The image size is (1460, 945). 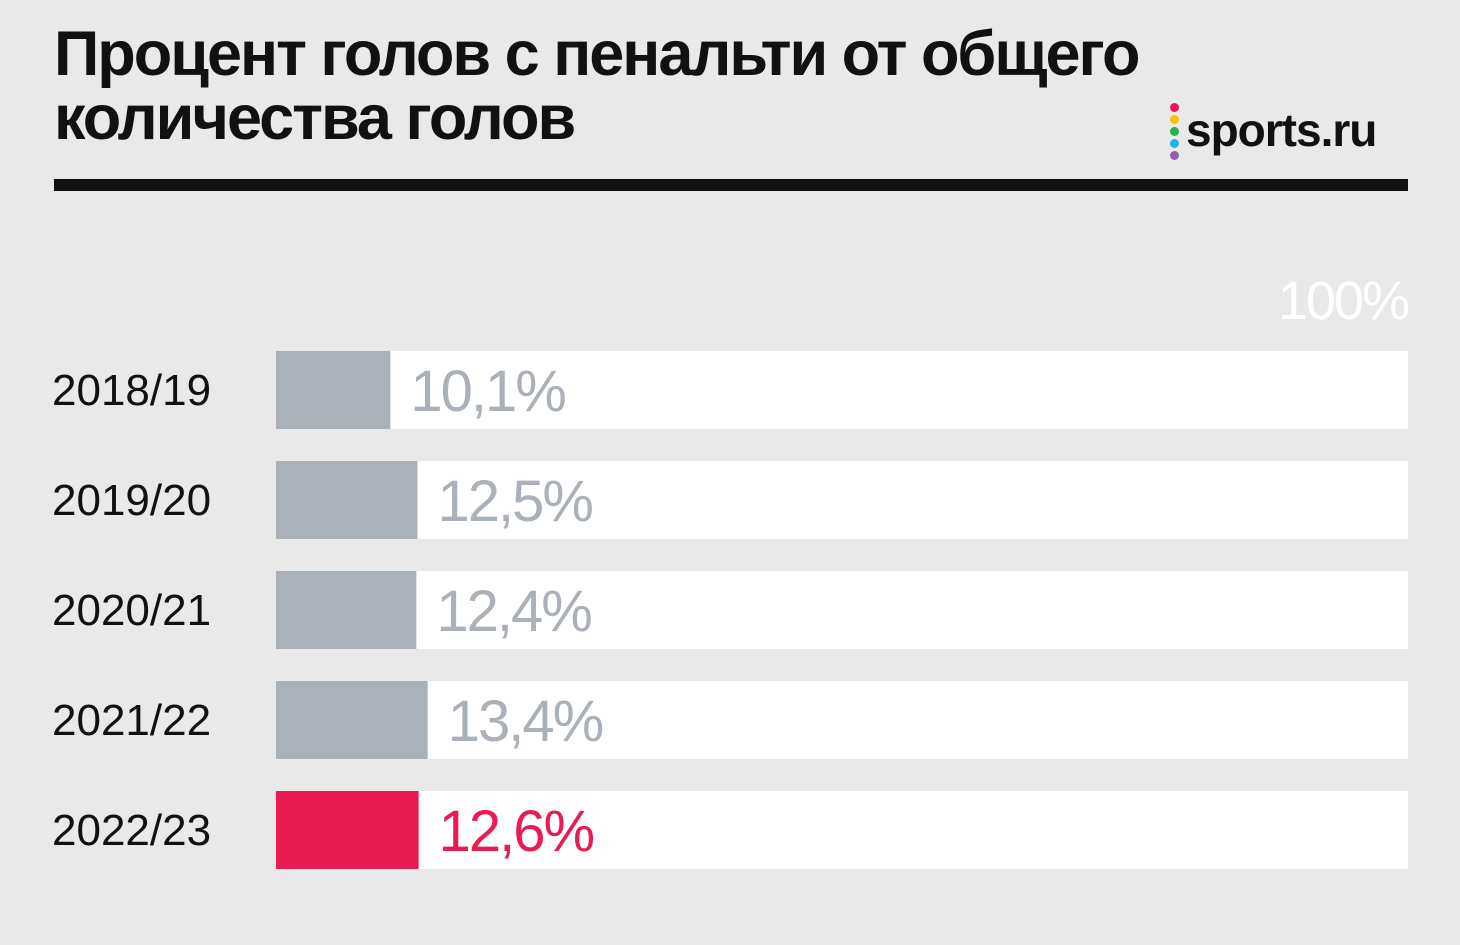 I want to click on title-divider, so click(x=731, y=185).